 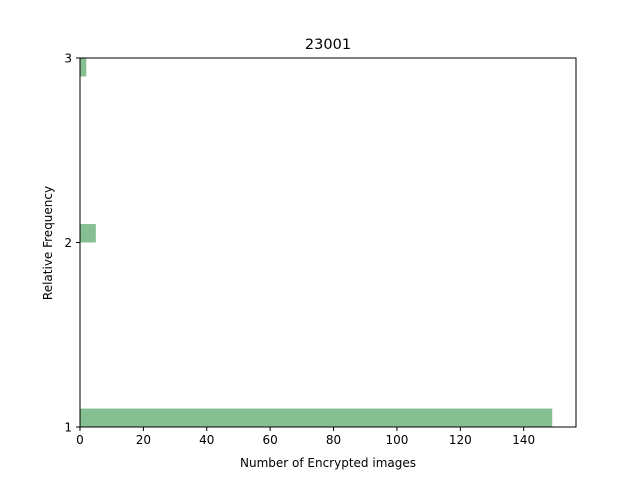 I want to click on x-axis-label: Number of Encrypted images, so click(x=328, y=463).